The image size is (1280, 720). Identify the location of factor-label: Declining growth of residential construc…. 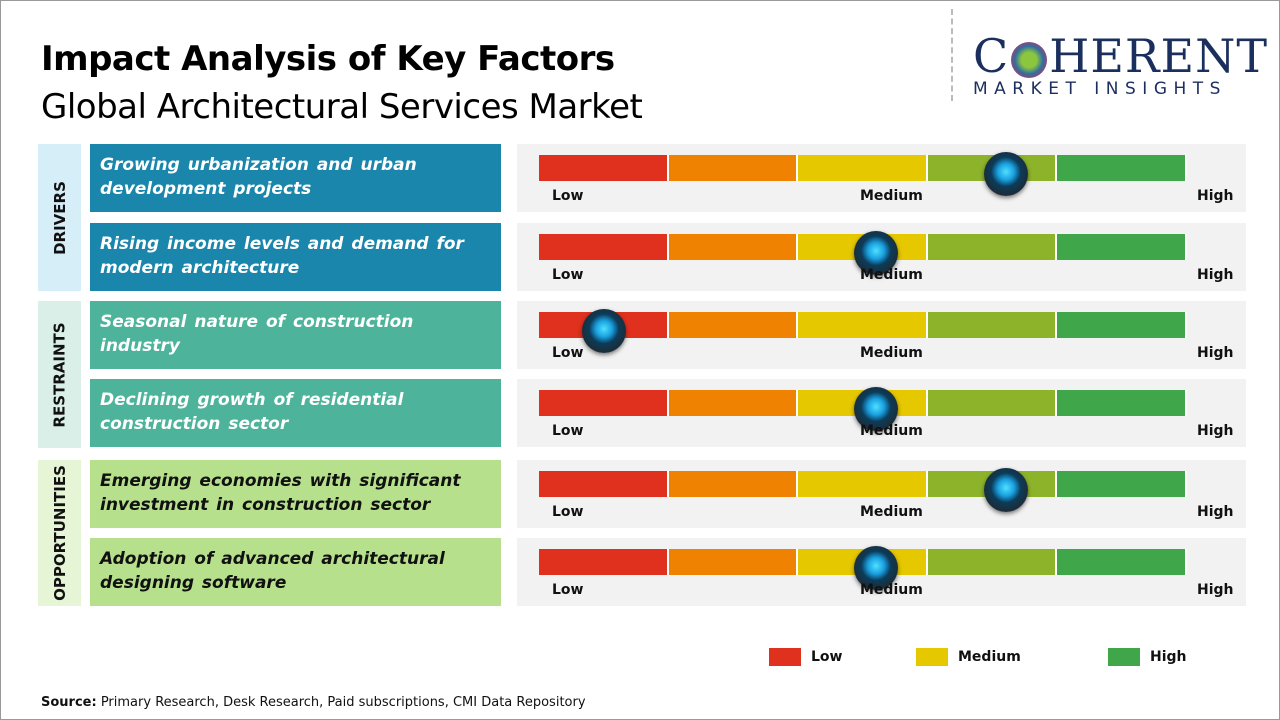
(295, 413).